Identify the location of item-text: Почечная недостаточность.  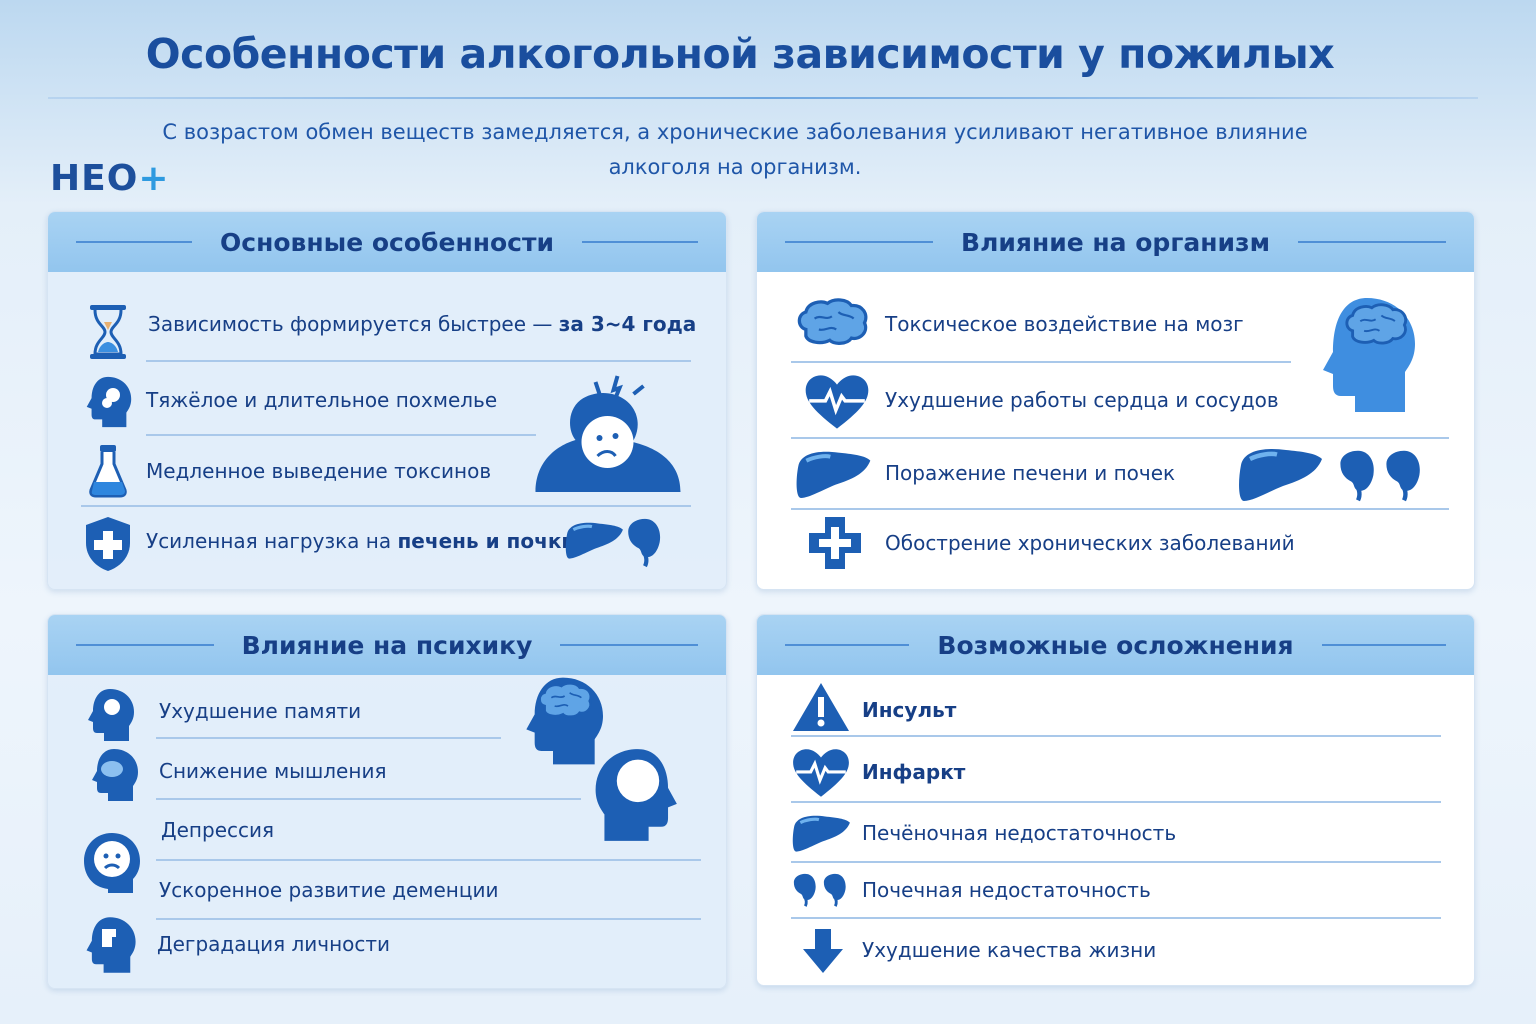
(1006, 890).